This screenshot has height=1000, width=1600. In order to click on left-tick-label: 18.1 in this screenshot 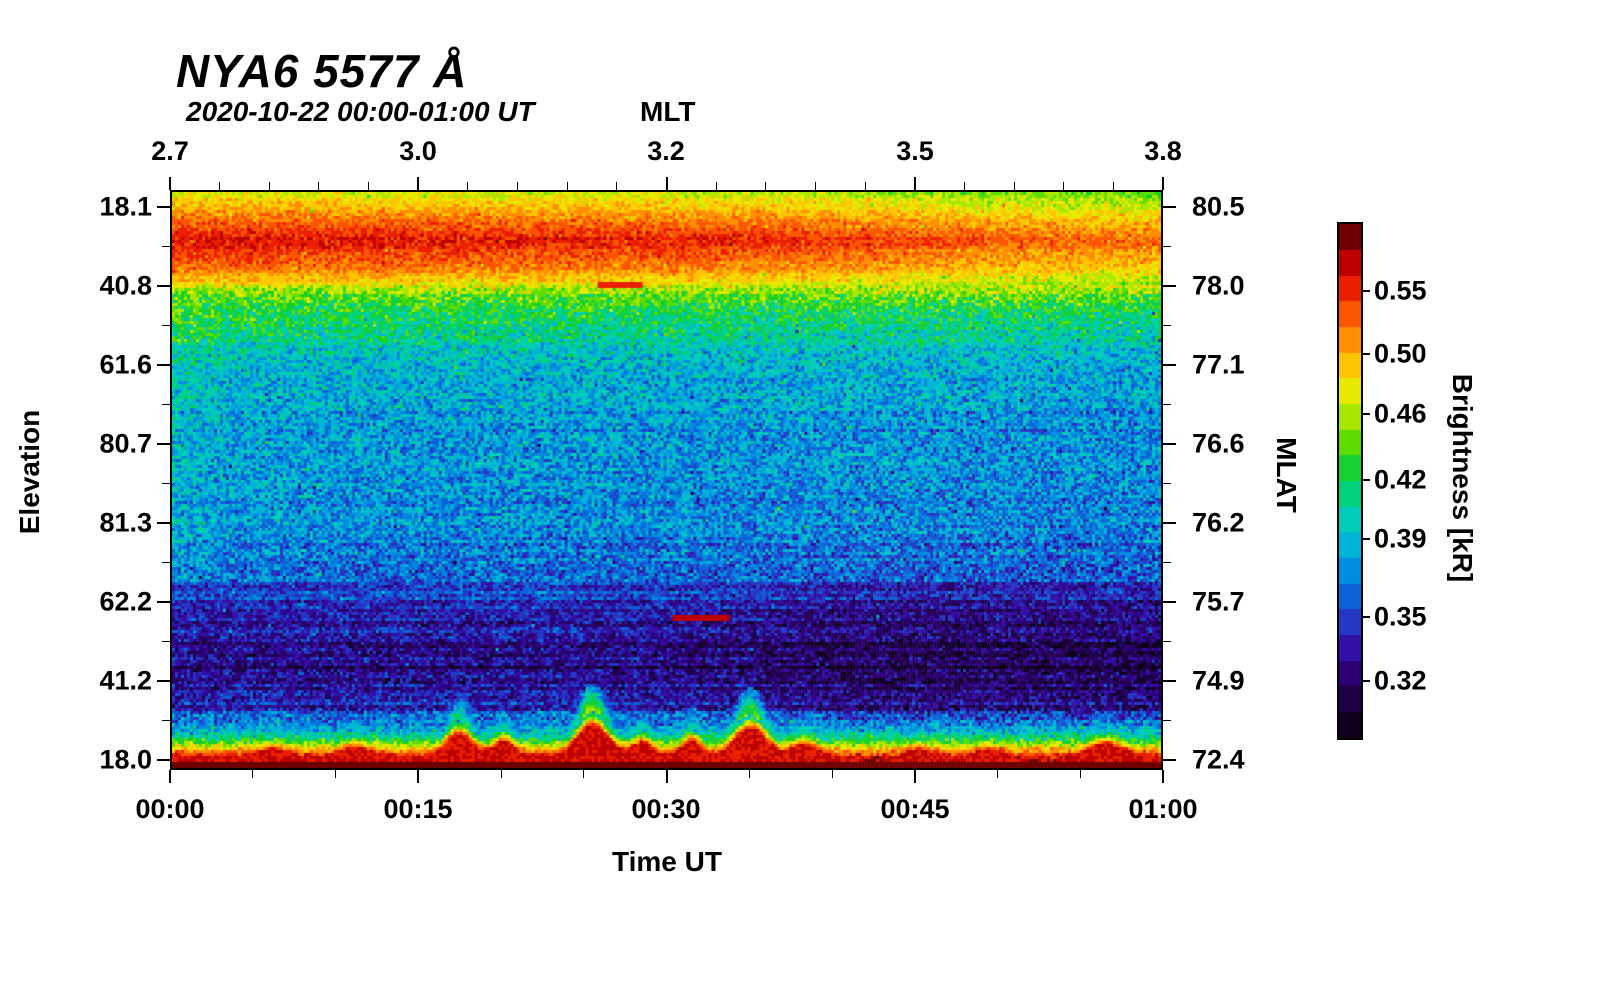, I will do `click(125, 206)`.